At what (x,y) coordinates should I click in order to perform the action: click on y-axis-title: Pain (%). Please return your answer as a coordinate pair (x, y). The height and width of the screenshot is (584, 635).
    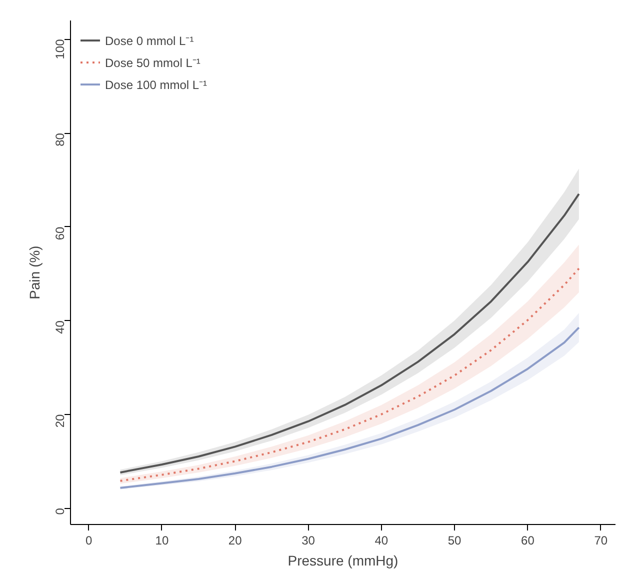
    Looking at the image, I should click on (34, 273).